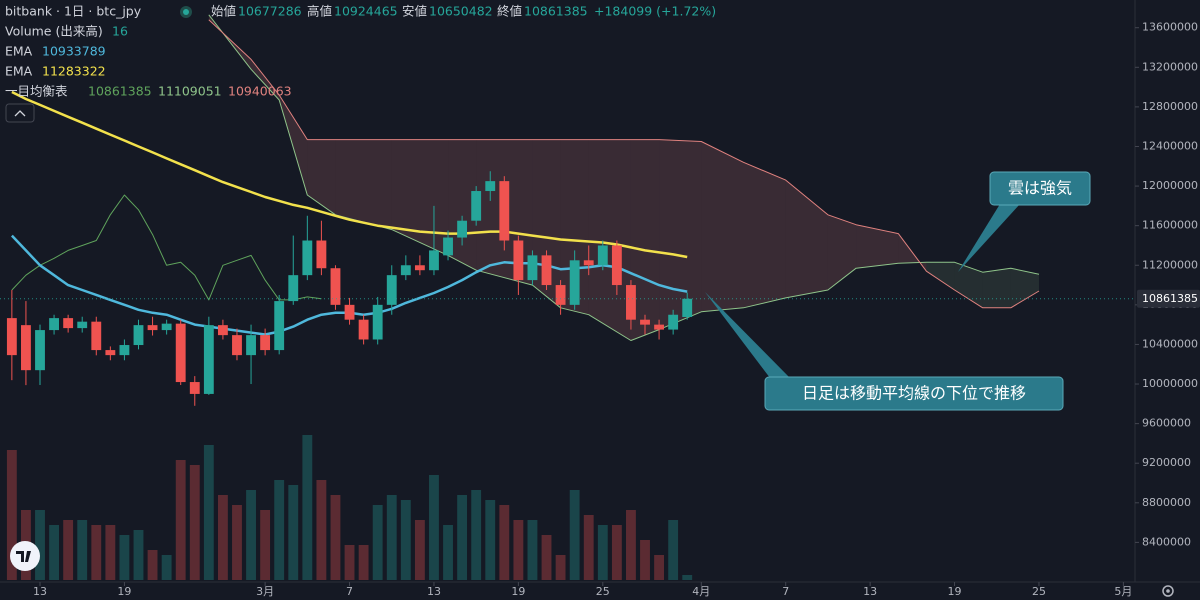 The width and height of the screenshot is (1200, 600). Describe the element at coordinates (265, 591) in the screenshot. I see `x-tick-label: 3月` at that location.